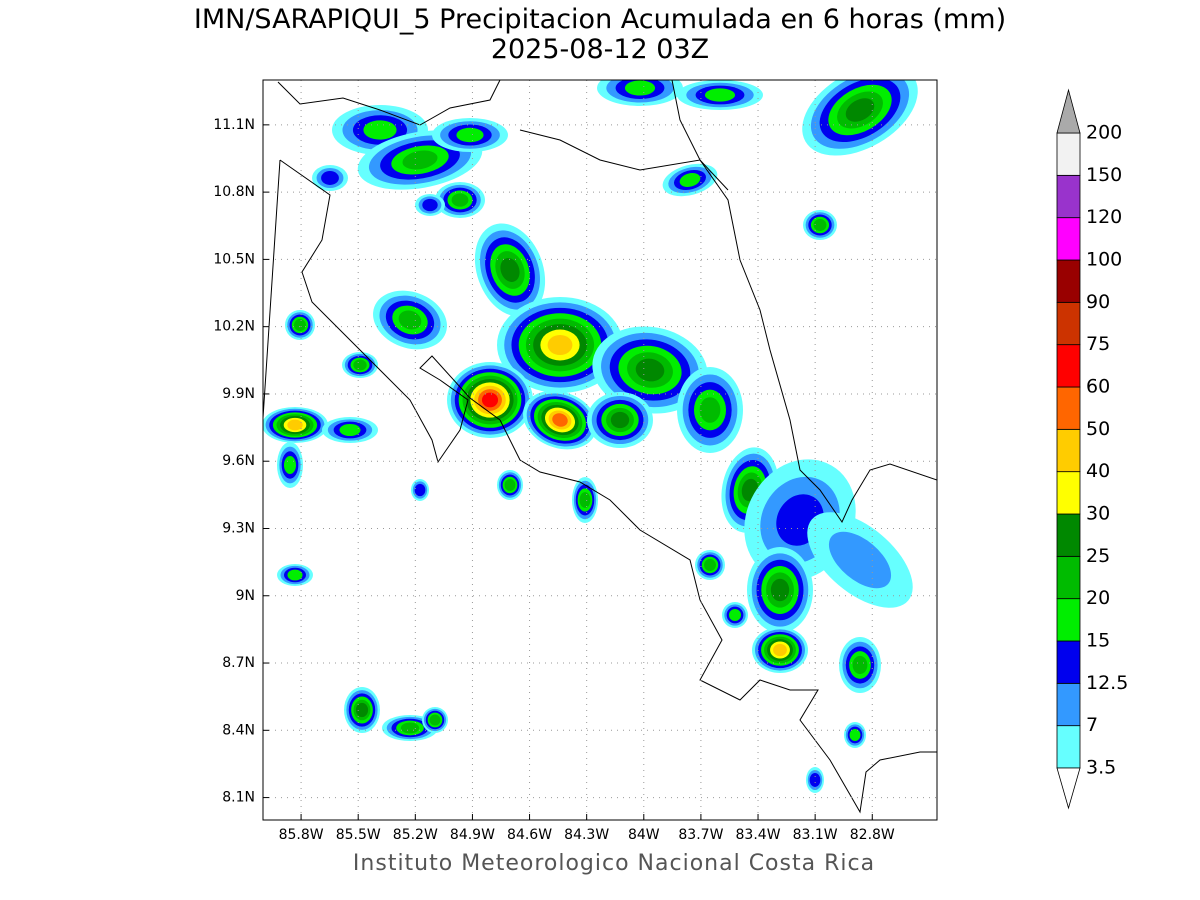 This screenshot has width=1200, height=900. I want to click on y-tick-label: 9.3N, so click(238, 528).